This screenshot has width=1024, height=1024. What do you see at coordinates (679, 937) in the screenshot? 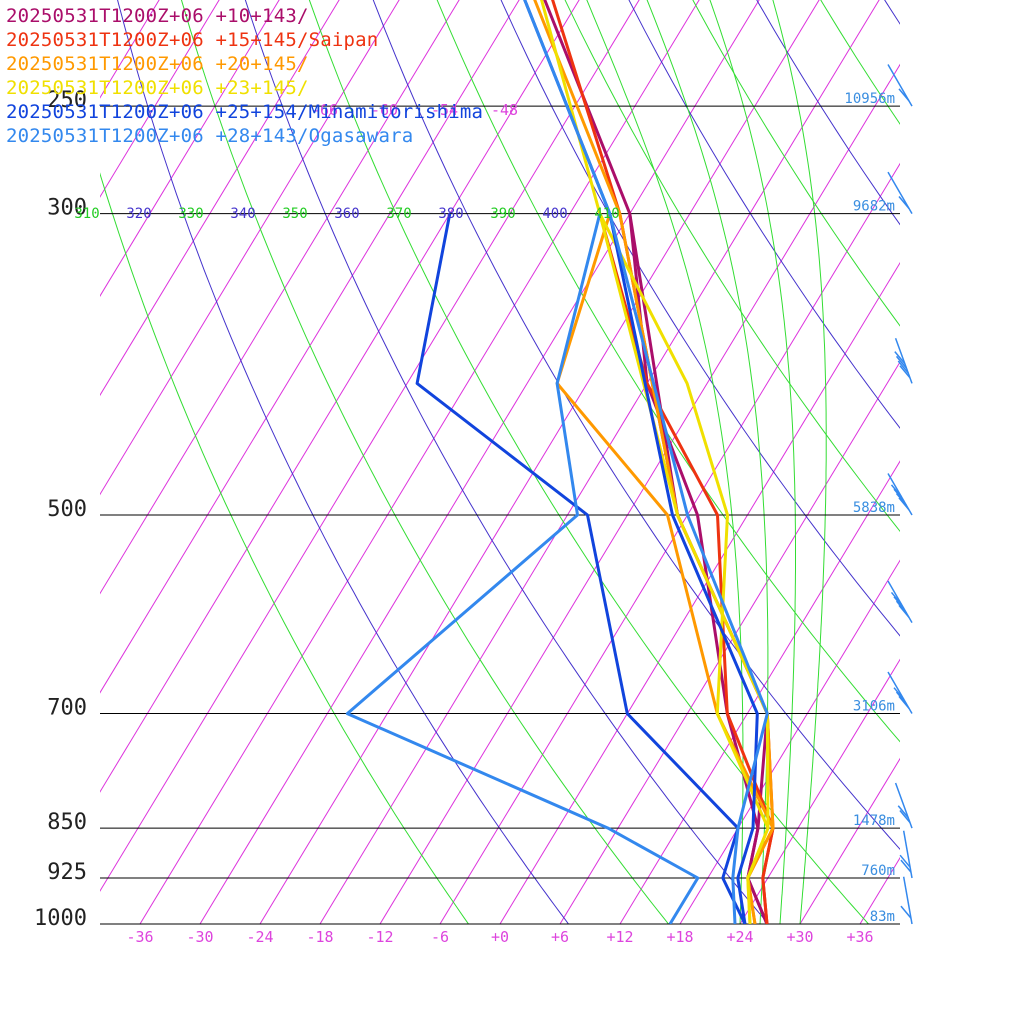
I see `temperature-tick-label: +18` at bounding box center [679, 937].